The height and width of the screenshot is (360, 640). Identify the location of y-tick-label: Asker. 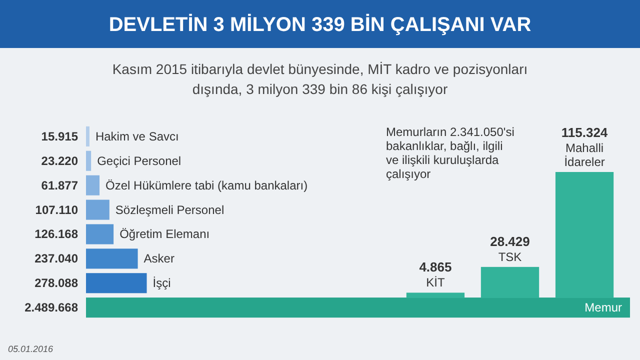
(159, 259).